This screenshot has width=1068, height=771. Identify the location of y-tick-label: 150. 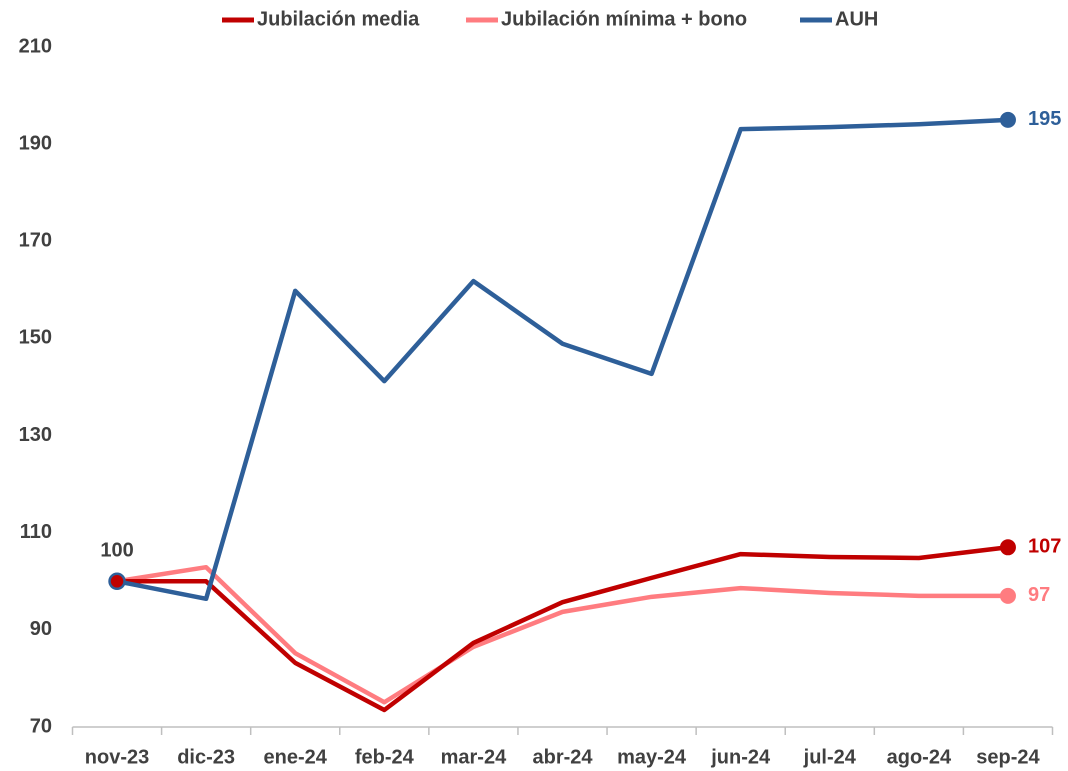
(35, 338).